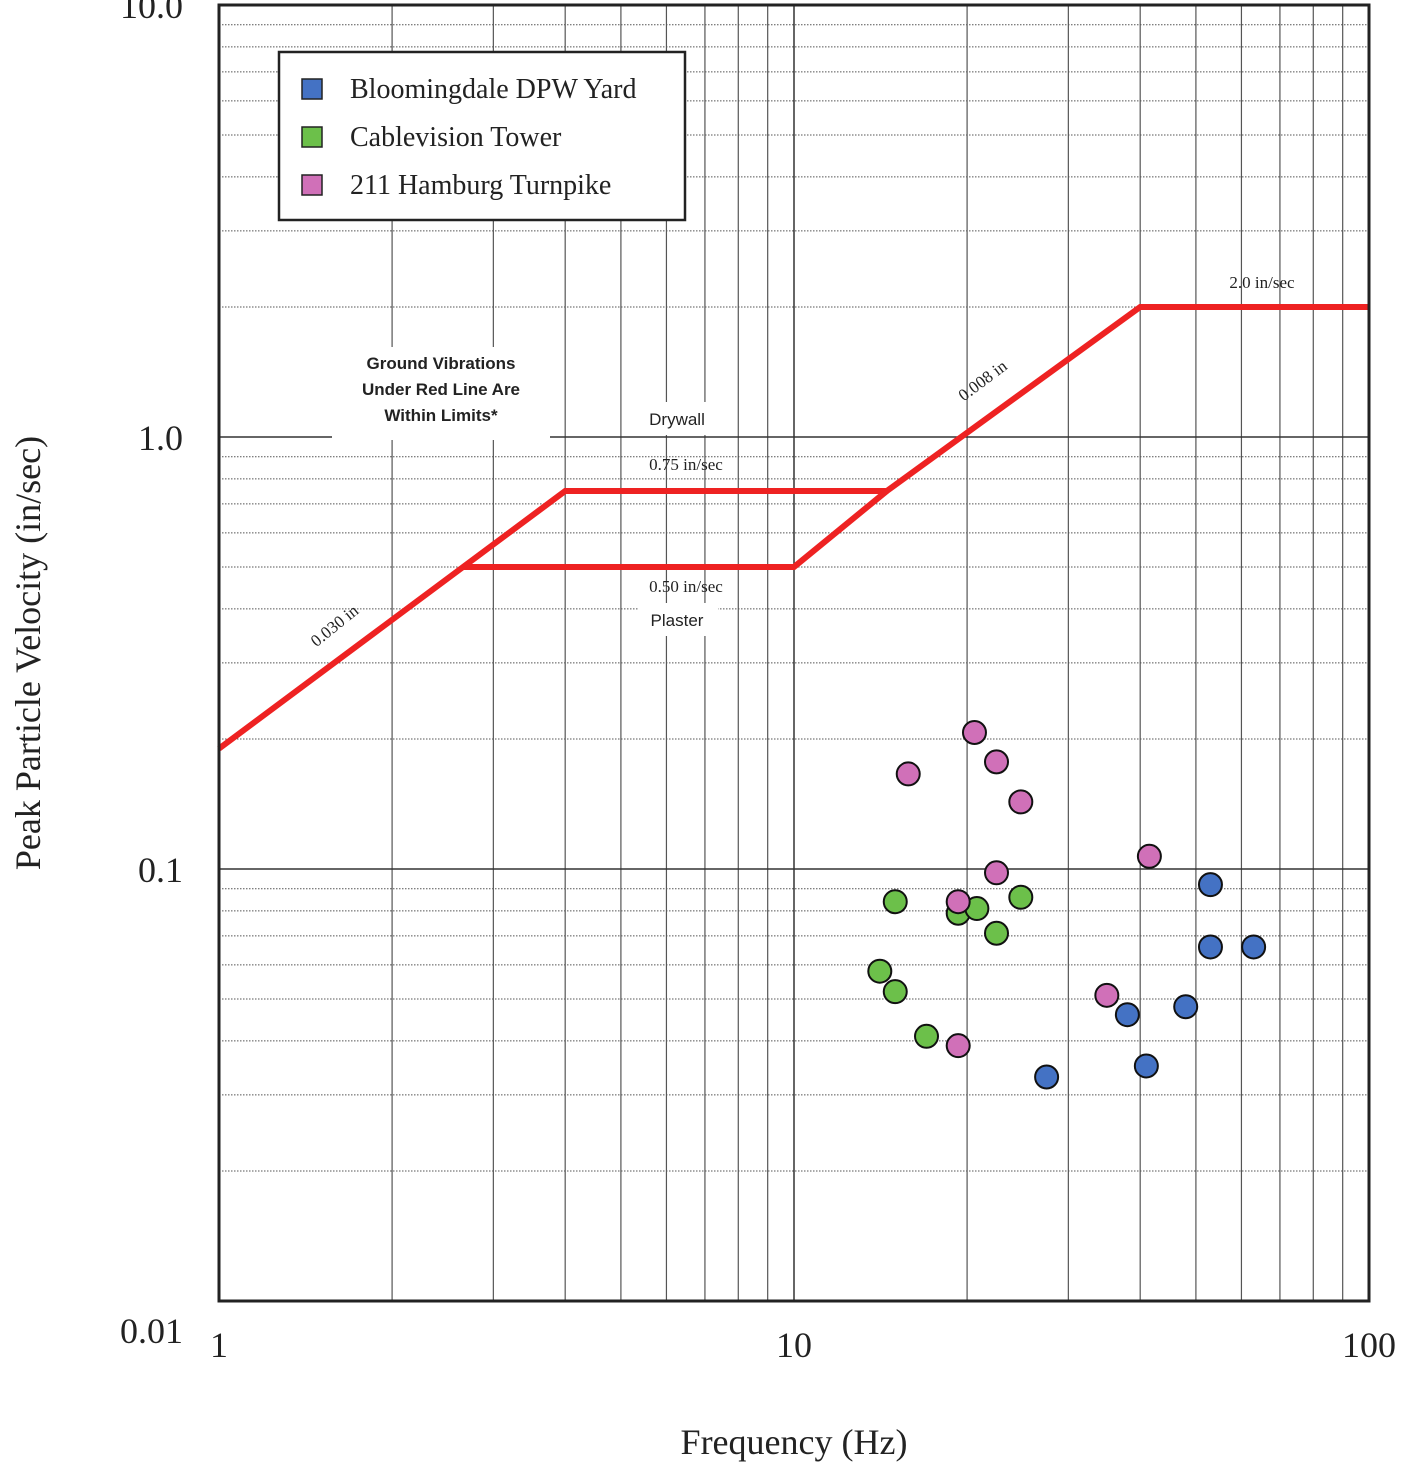 This screenshot has height=1468, width=1410. I want to click on y-tick-label: 0.01, so click(151, 1331).